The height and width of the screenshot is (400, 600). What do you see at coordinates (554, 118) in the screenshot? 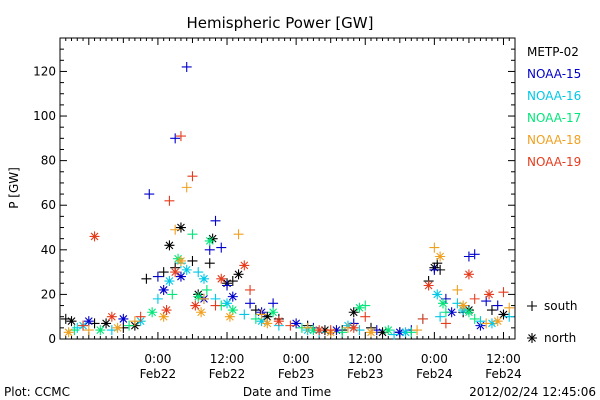
I see `legend-entry: NOAA-17` at bounding box center [554, 118].